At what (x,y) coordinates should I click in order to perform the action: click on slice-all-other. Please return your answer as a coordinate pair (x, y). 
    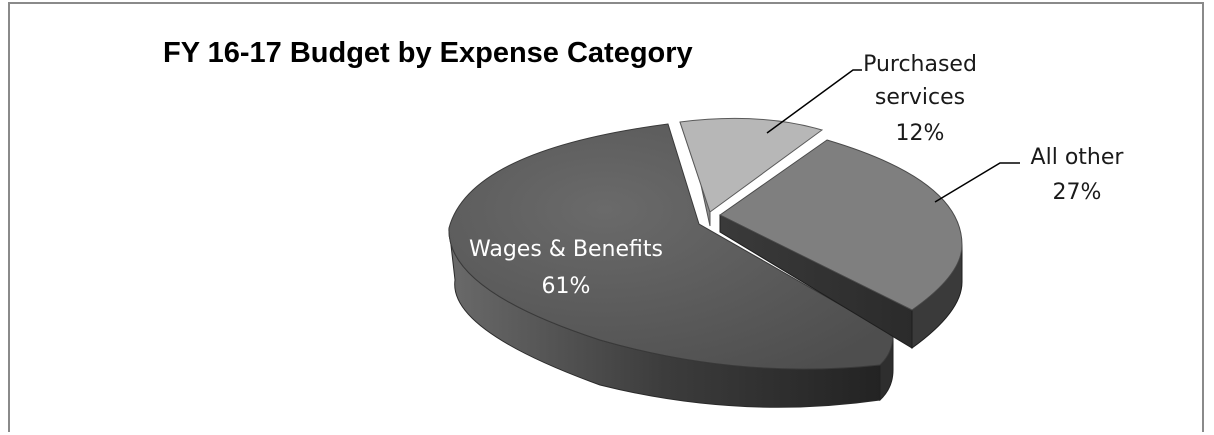
    Looking at the image, I should click on (841, 244).